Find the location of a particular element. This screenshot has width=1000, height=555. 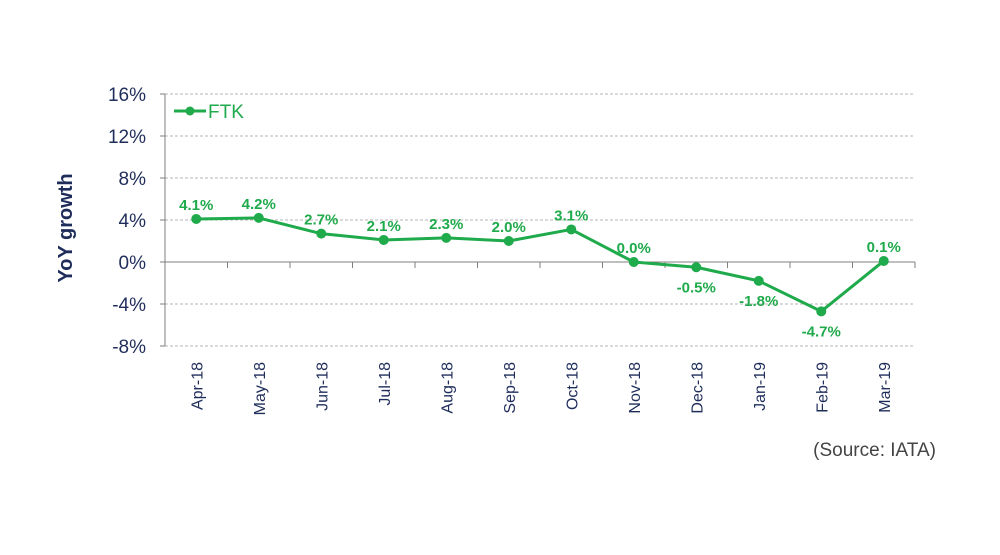

x-tick-label: Feb-19 is located at coordinates (822, 387).